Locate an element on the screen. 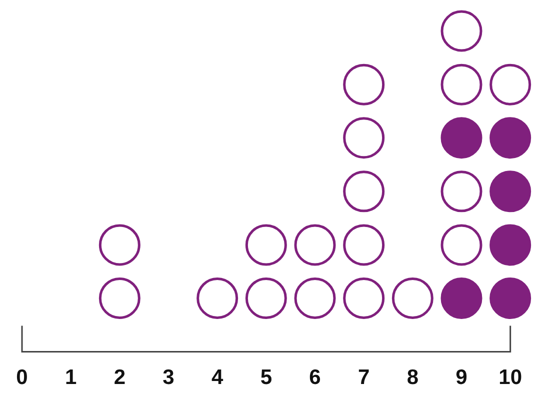 The width and height of the screenshot is (536, 405). x-tick-label: 3 is located at coordinates (168, 378).